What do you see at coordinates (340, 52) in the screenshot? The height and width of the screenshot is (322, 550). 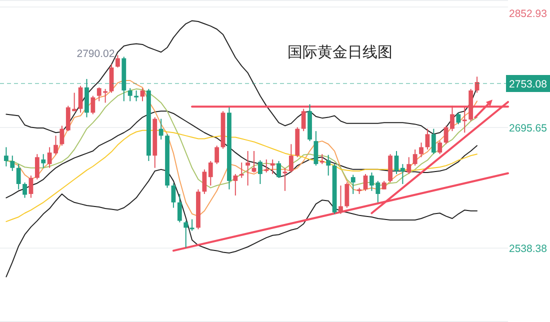 I see `title: 国际黄金日线图` at bounding box center [340, 52].